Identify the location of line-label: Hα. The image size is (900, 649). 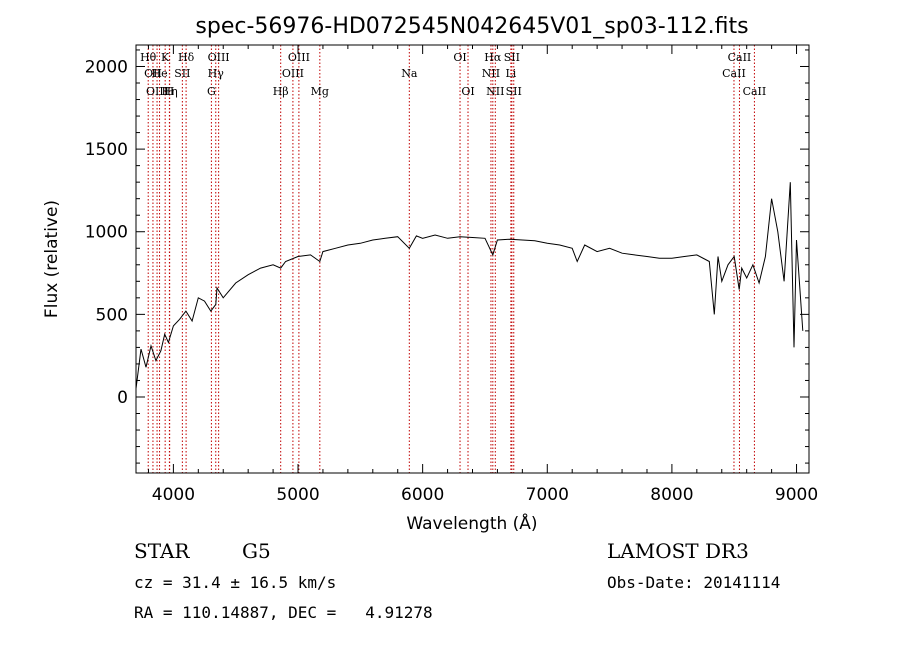
(493, 57).